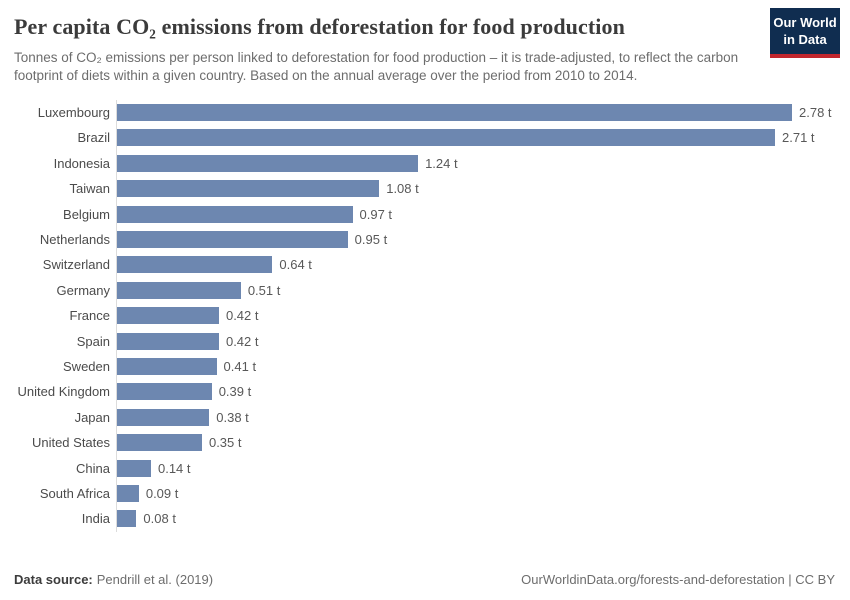 The height and width of the screenshot is (600, 850). I want to click on bar-track: 1.08 t, so click(483, 189).